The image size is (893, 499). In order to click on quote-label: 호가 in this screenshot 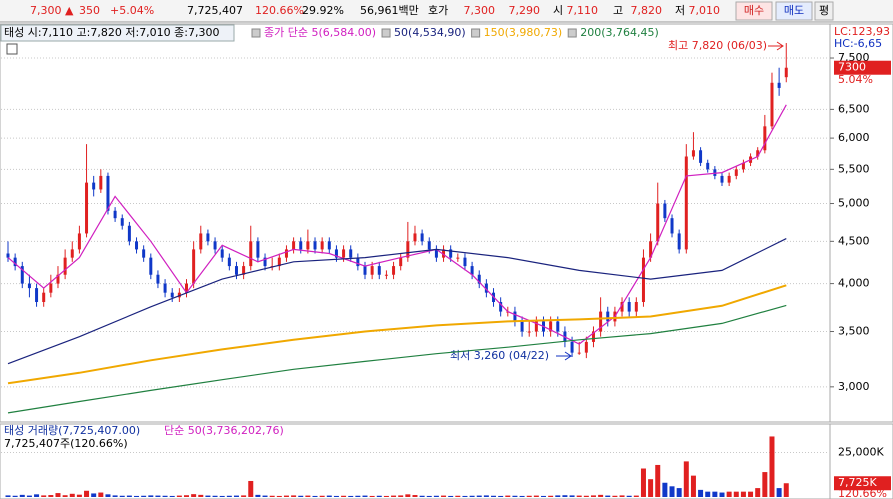, I will do `click(438, 10)`.